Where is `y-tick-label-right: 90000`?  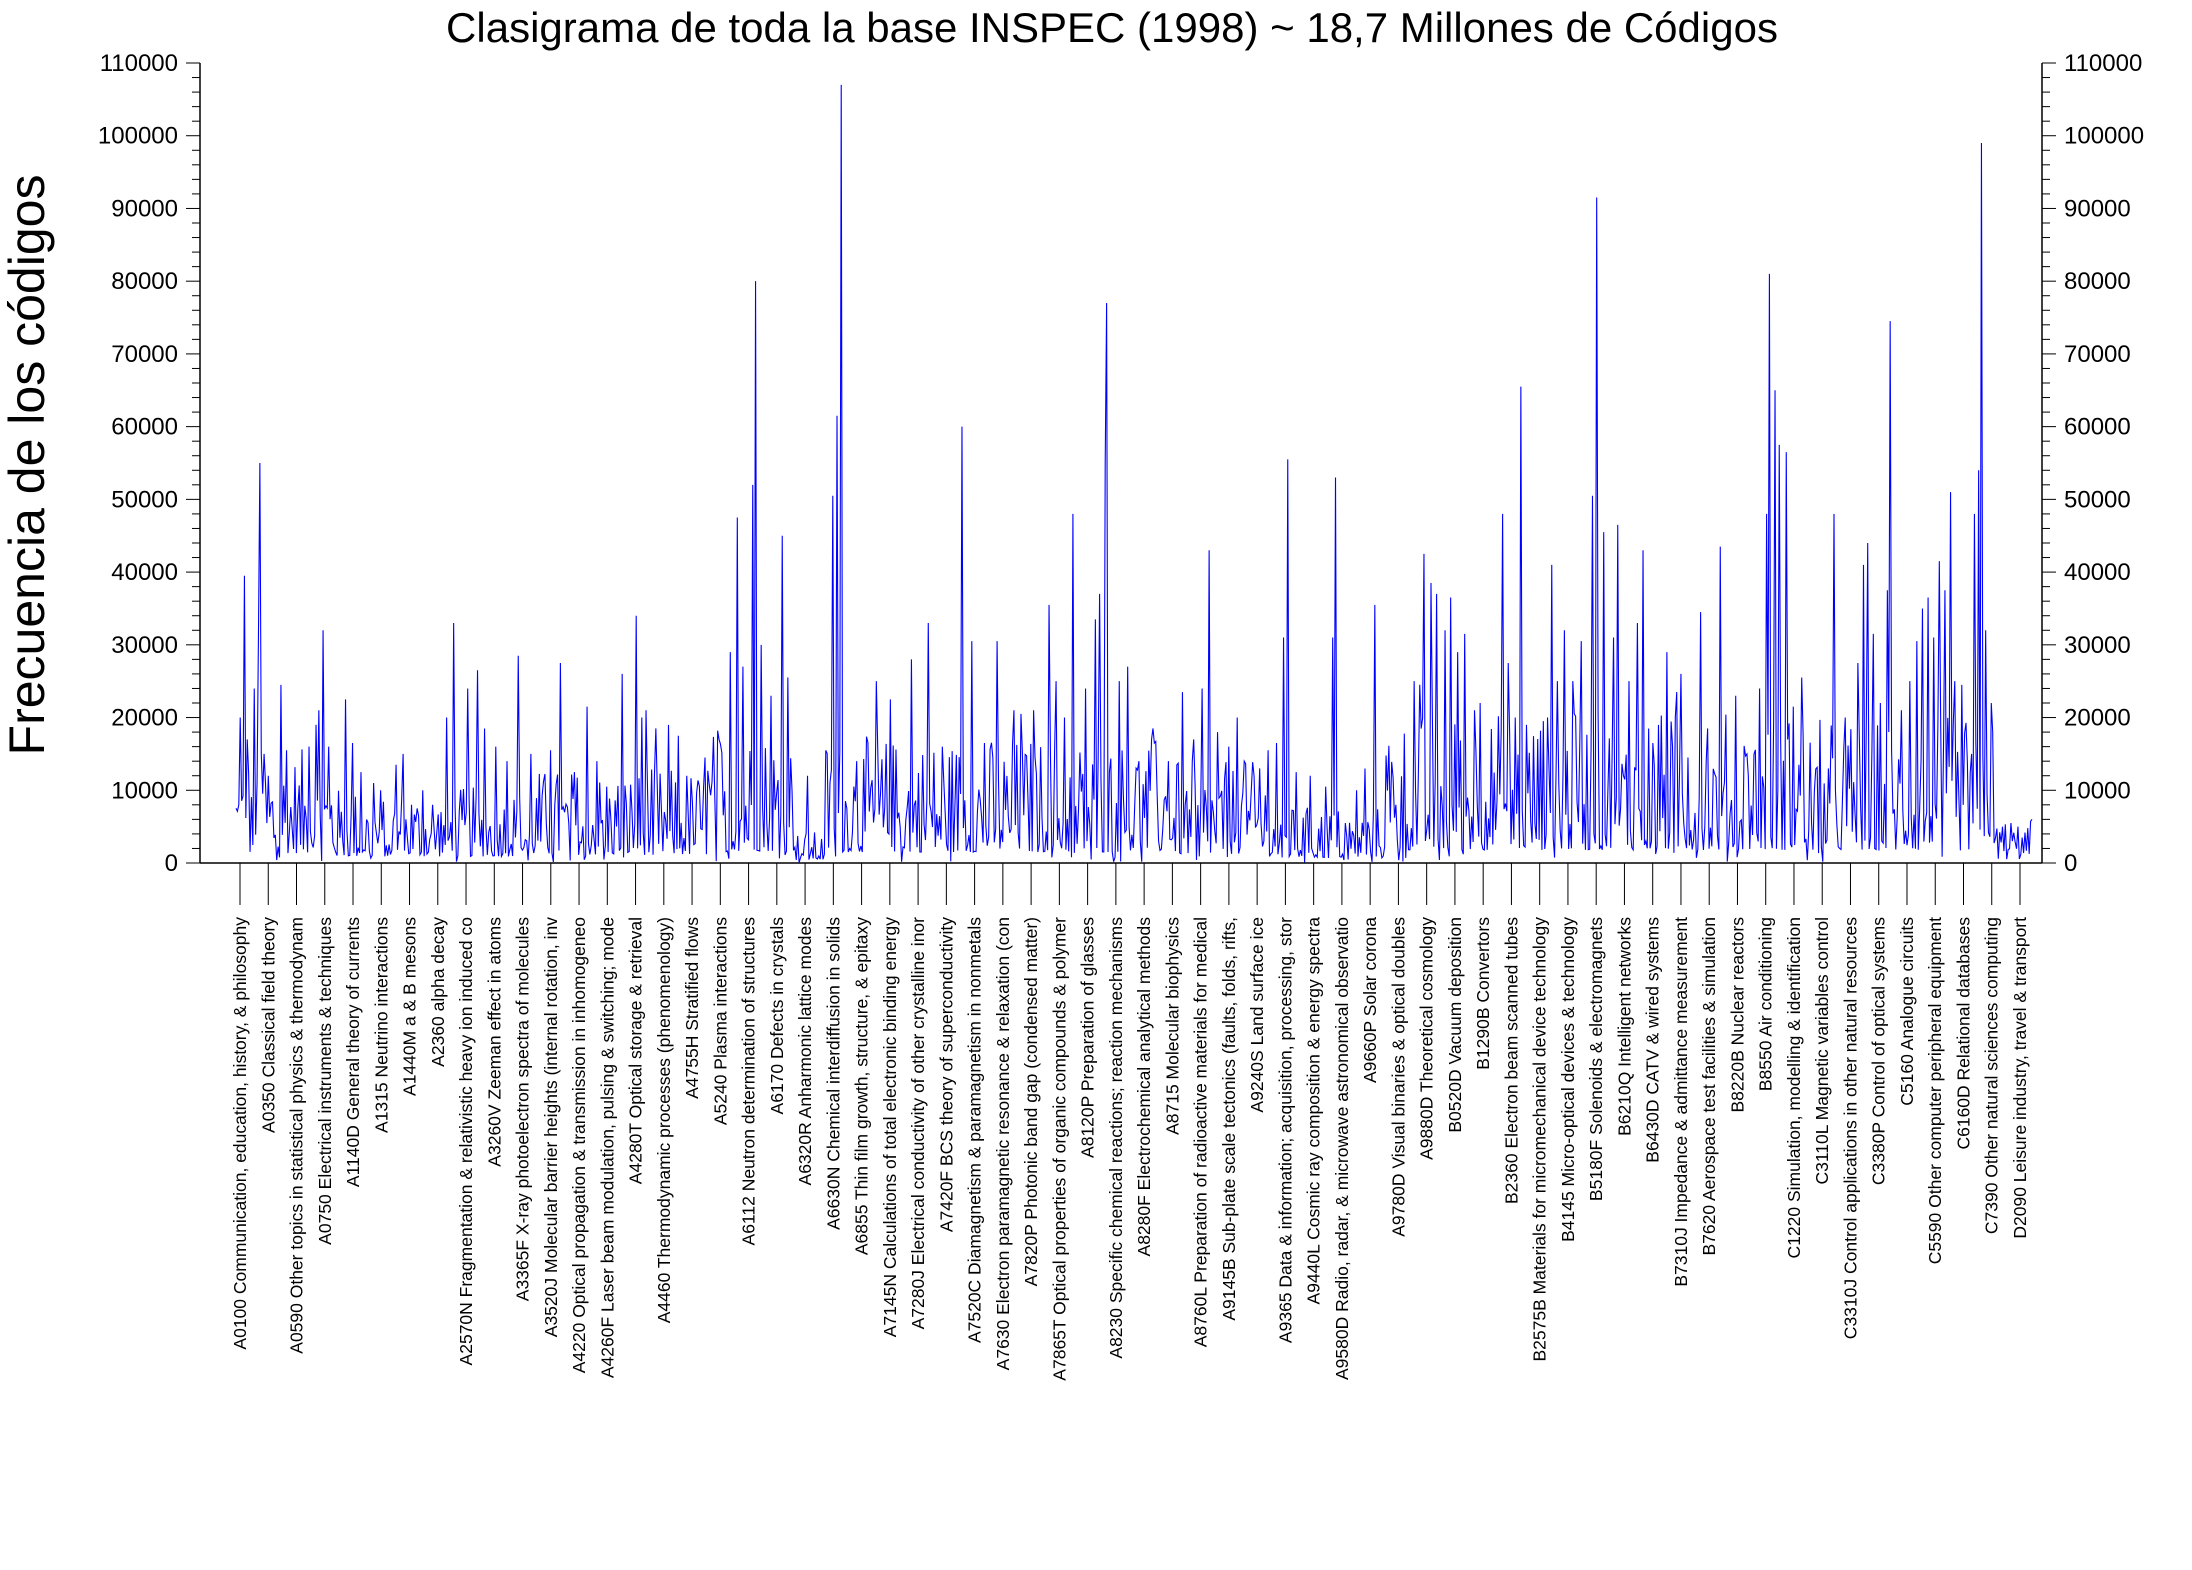 y-tick-label-right: 90000 is located at coordinates (2097, 208).